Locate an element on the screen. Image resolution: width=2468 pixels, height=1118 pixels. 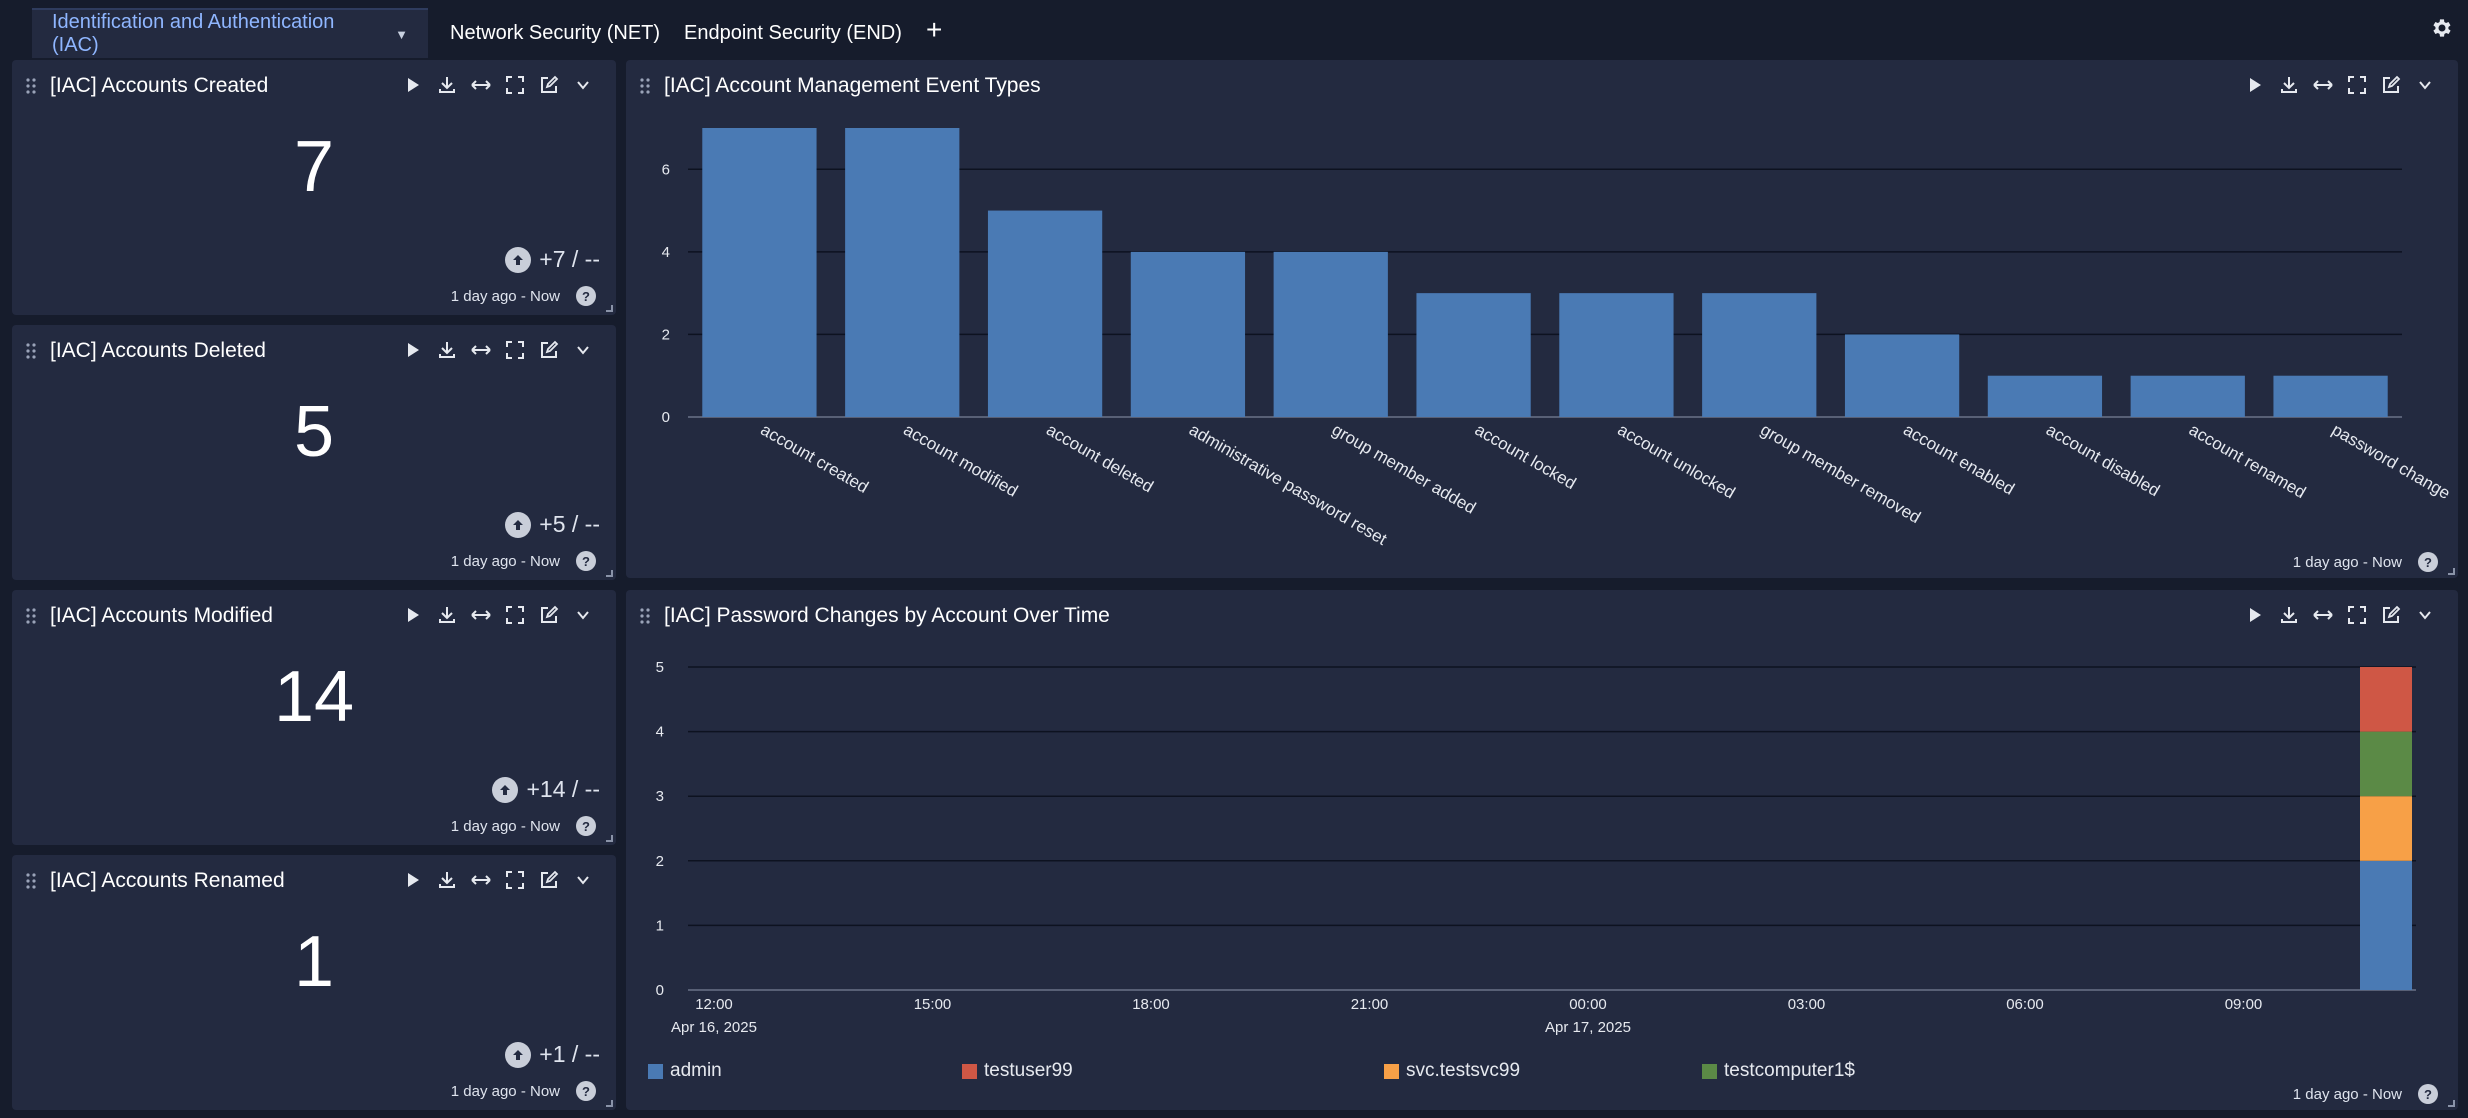
stacked-segment-svctestsvc99 is located at coordinates (2386, 828).